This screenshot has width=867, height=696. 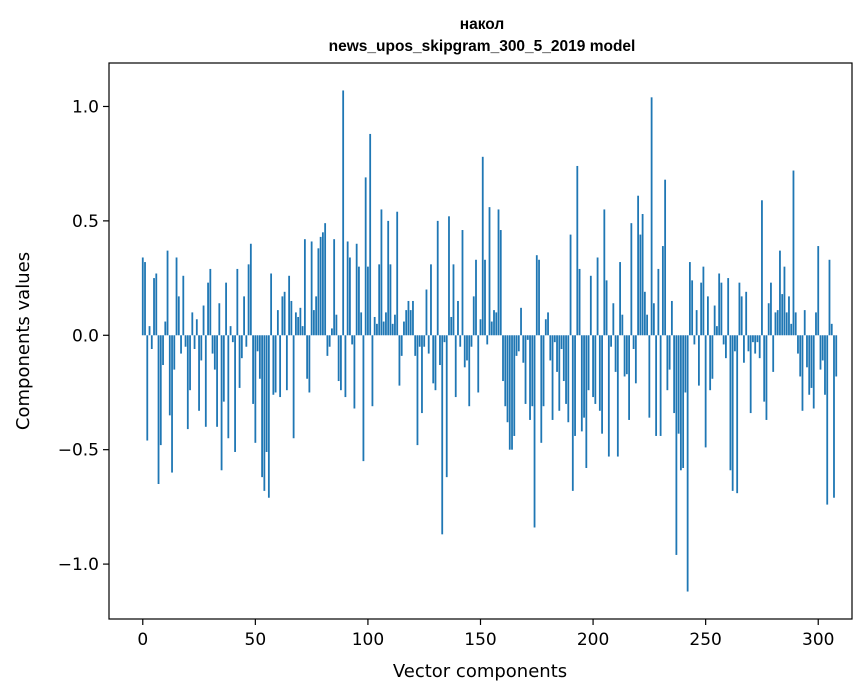 What do you see at coordinates (368, 640) in the screenshot?
I see `x-tick-label: 100` at bounding box center [368, 640].